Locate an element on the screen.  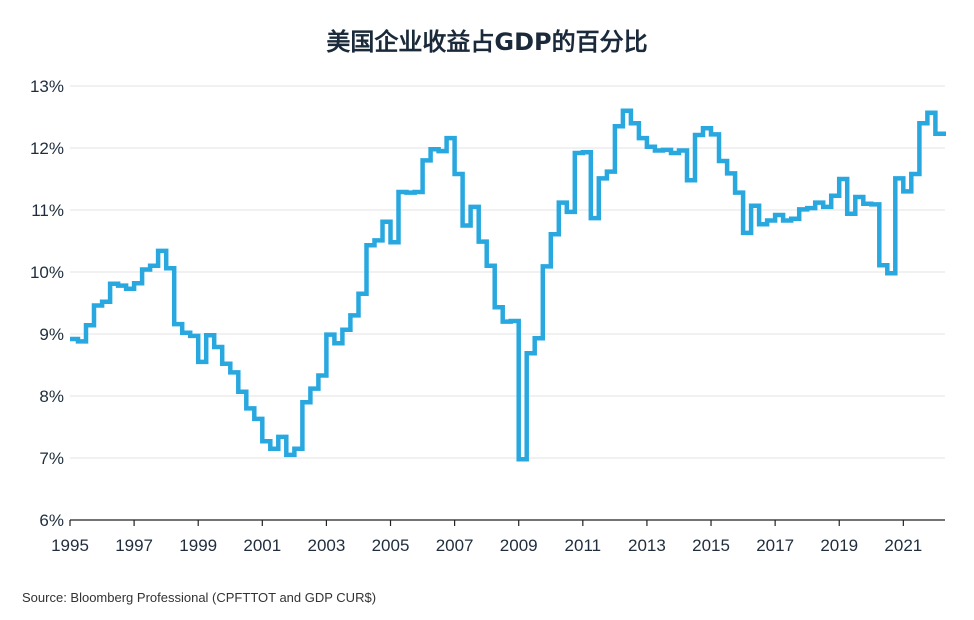
x-tick-label: 2013 is located at coordinates (647, 545).